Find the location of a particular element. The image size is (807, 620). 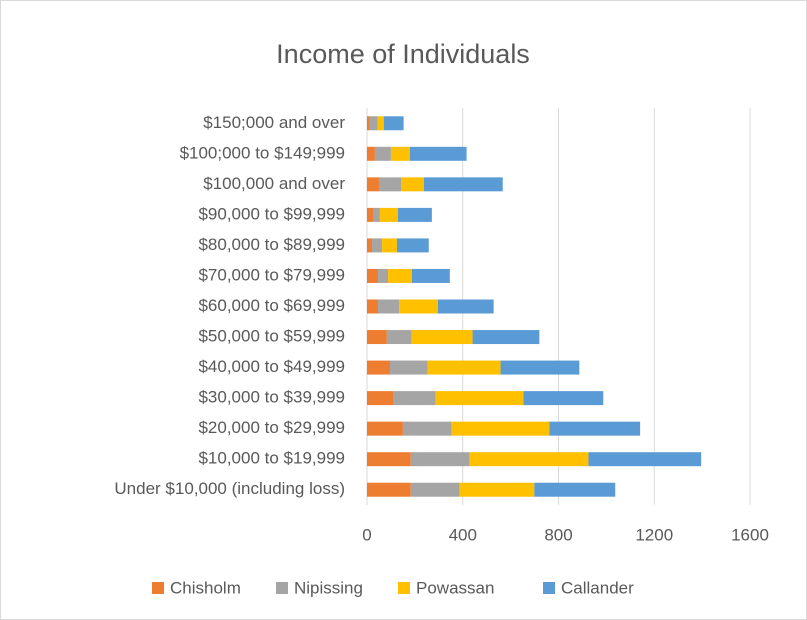

y-tick-label: $30,000 to $39,999 is located at coordinates (271, 397).